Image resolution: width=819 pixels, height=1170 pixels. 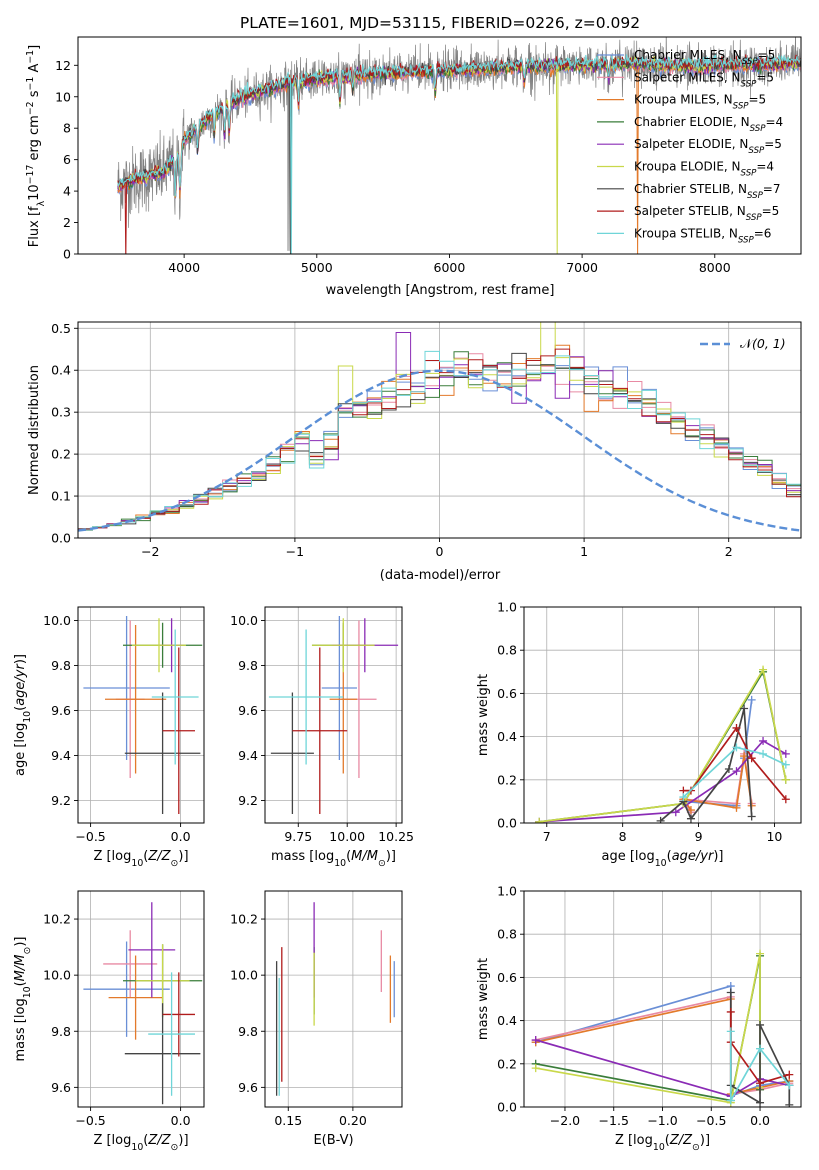 I want to click on y-tick-label: 0.3, so click(x=61, y=412).